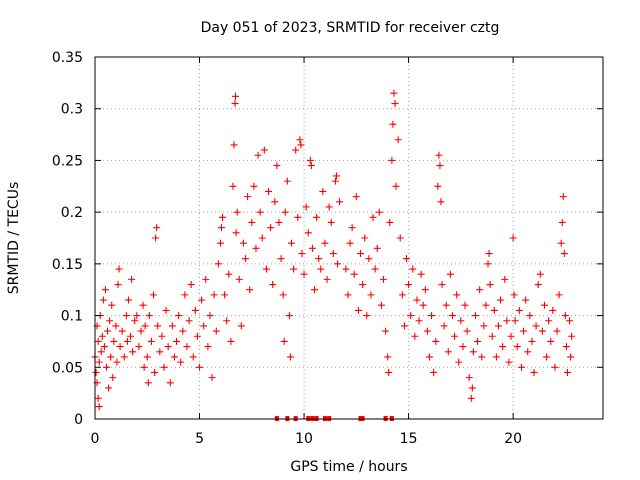 This screenshot has height=480, width=640. Describe the element at coordinates (199, 439) in the screenshot. I see `x-tick-label: 5` at that location.